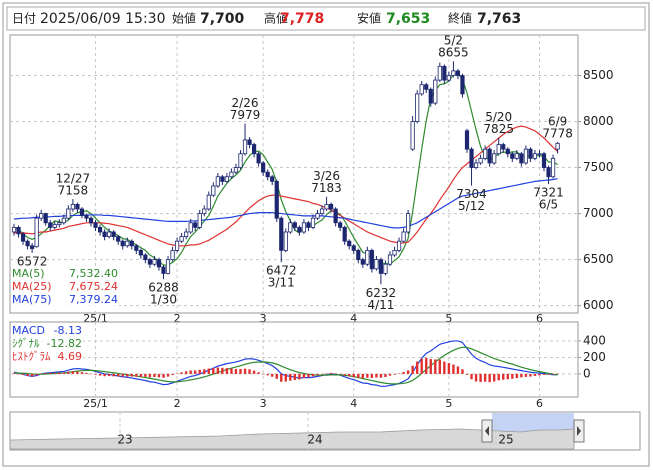 This screenshot has width=653, height=470. What do you see at coordinates (281, 271) in the screenshot?
I see `annotation-value: 6472` at bounding box center [281, 271].